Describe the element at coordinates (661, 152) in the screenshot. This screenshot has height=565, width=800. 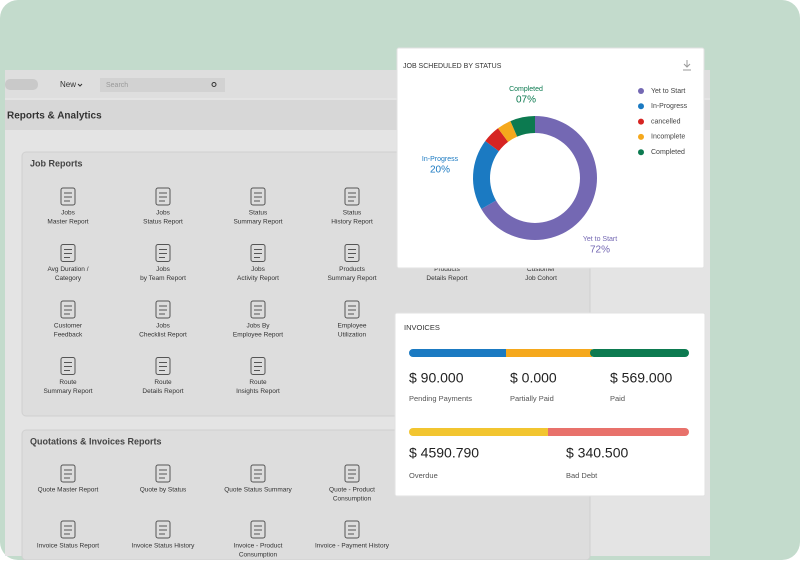
I see `legend-entry: Completed` at that location.